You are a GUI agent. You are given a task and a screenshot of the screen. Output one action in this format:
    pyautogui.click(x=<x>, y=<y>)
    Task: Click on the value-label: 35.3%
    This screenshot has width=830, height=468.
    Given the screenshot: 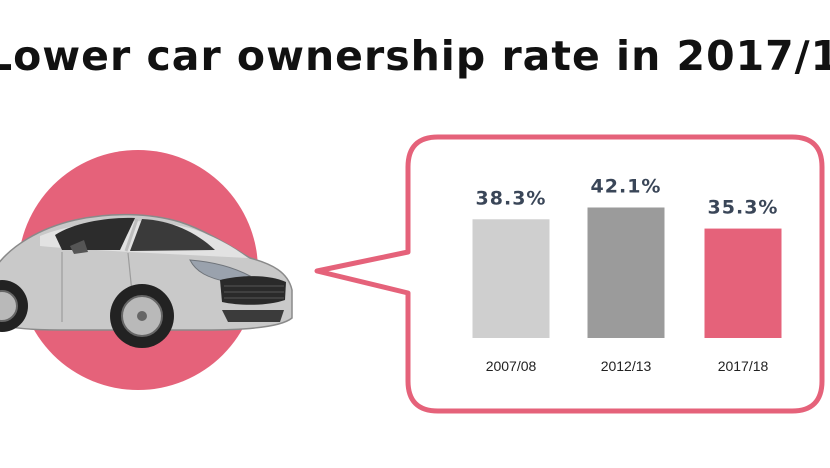 What is the action you would take?
    pyautogui.click(x=743, y=208)
    